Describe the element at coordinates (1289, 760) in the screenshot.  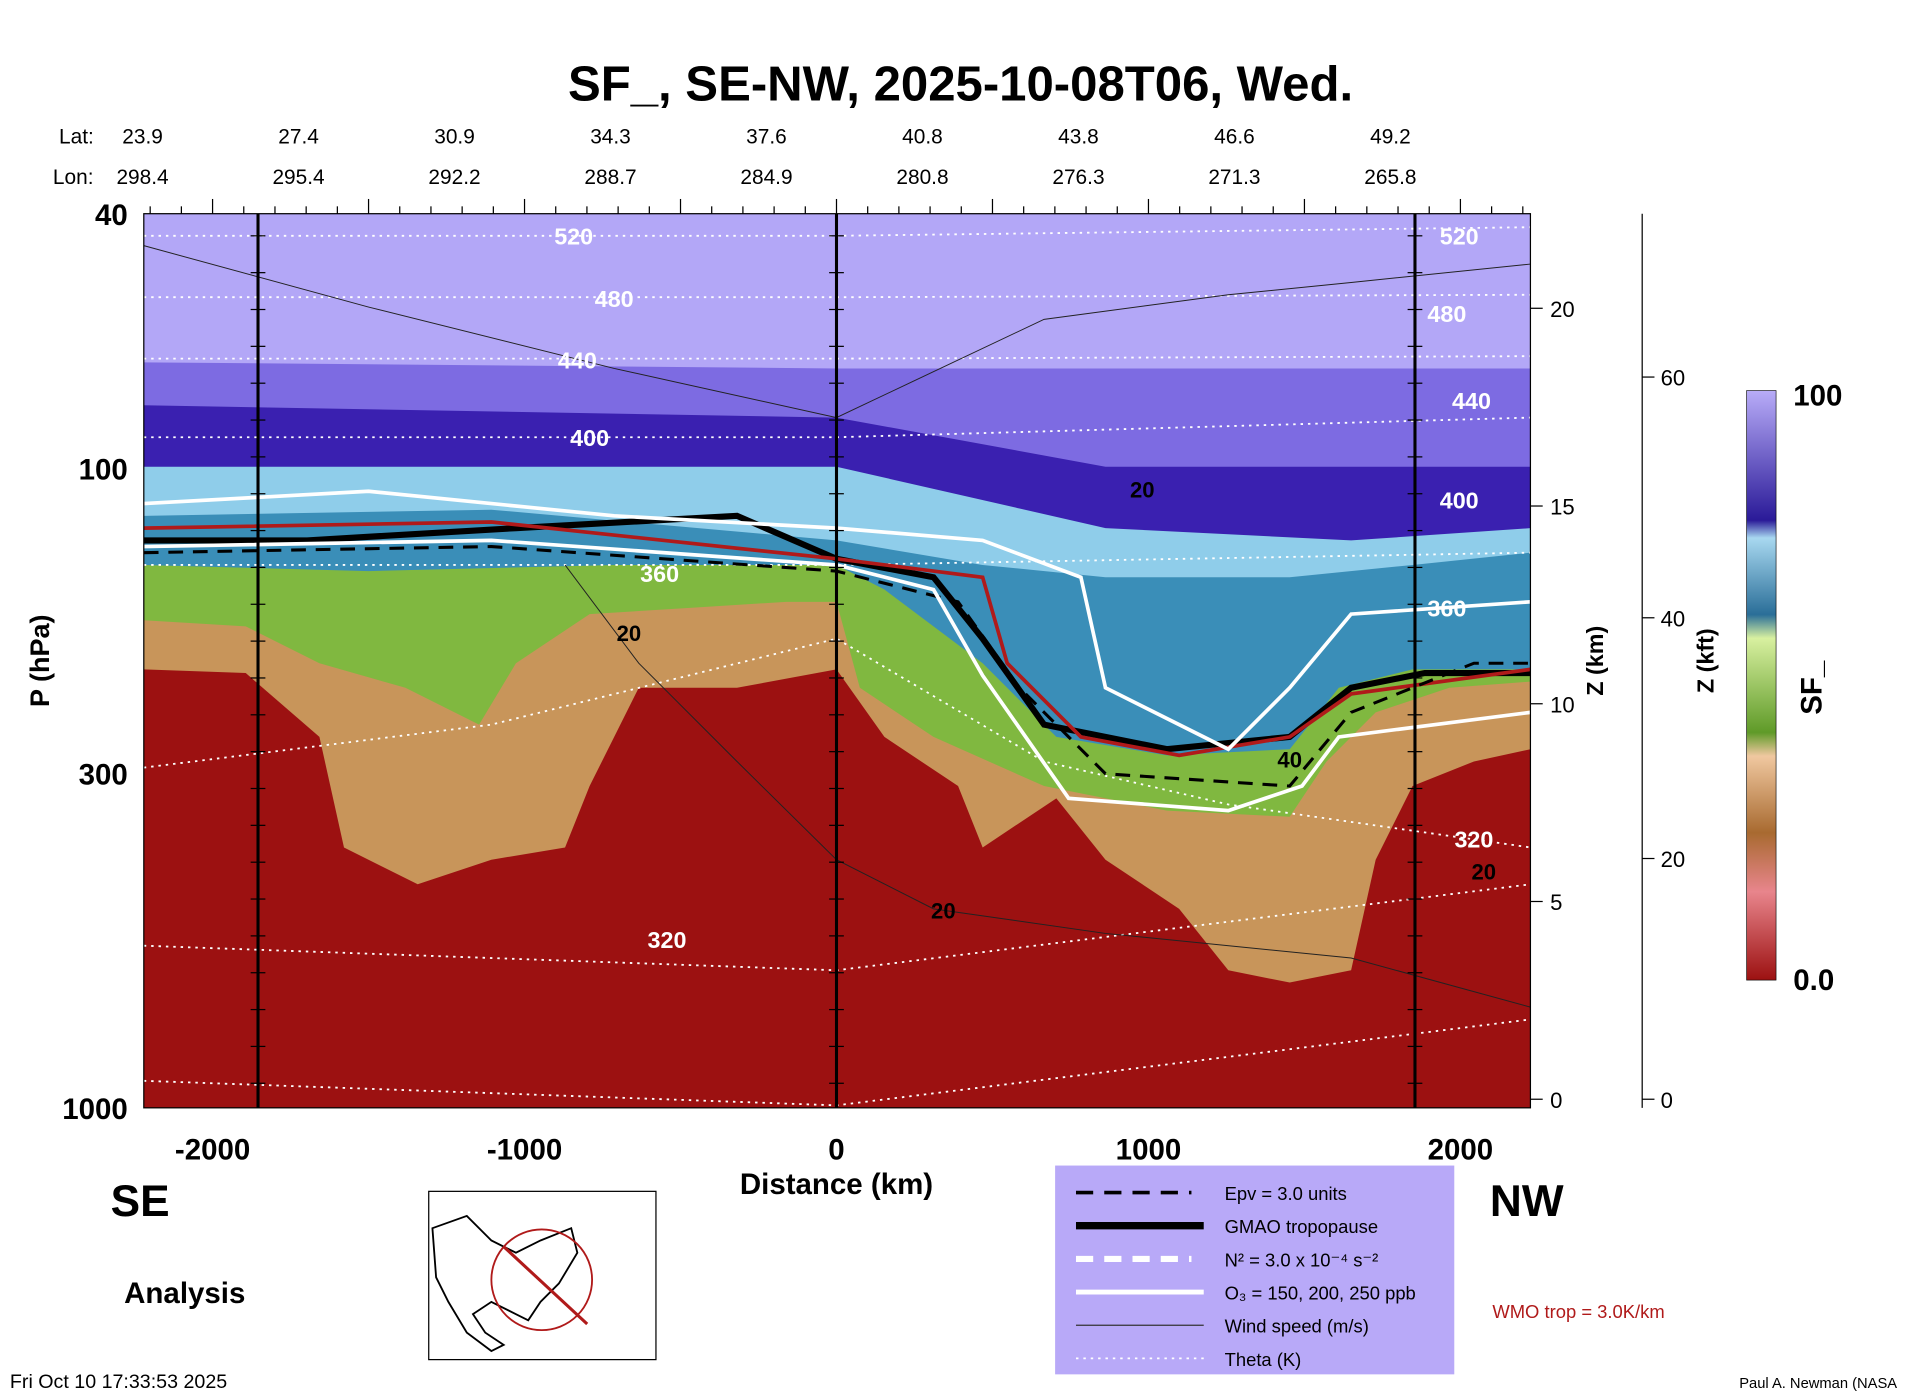
I see `wind-label: 40` at that location.